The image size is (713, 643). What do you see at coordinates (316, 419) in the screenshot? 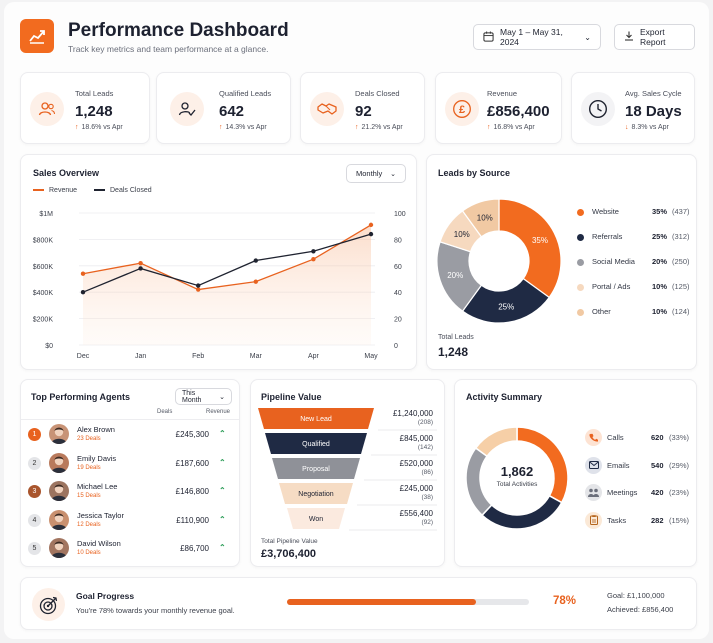
I see `funnel-stage-label: New Lead` at bounding box center [316, 419].